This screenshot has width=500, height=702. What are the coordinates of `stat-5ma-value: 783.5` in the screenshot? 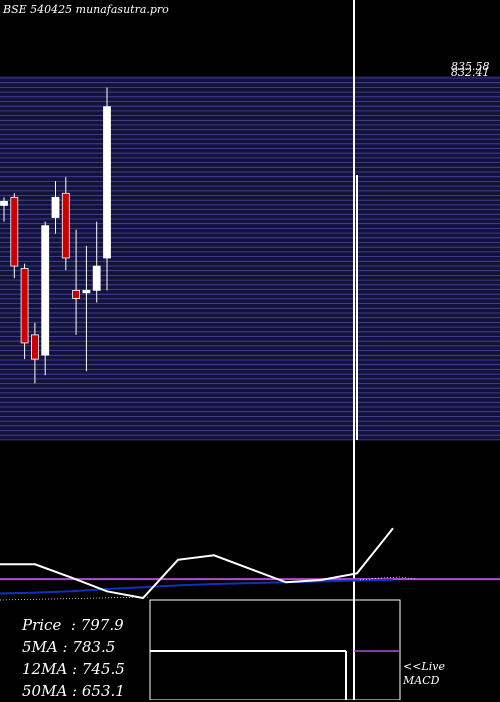 It's located at (94, 647).